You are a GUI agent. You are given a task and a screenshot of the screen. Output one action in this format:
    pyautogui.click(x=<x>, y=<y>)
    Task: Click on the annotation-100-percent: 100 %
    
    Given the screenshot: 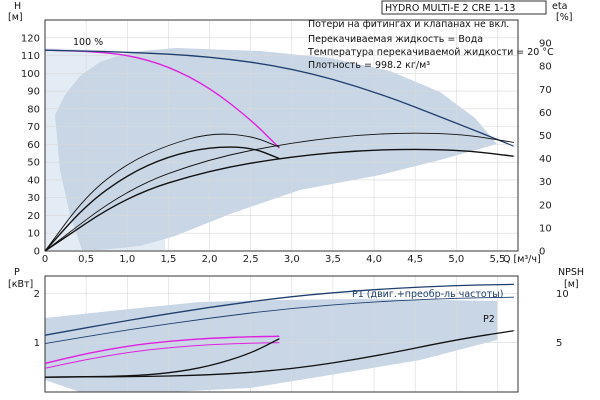 What is the action you would take?
    pyautogui.click(x=88, y=42)
    